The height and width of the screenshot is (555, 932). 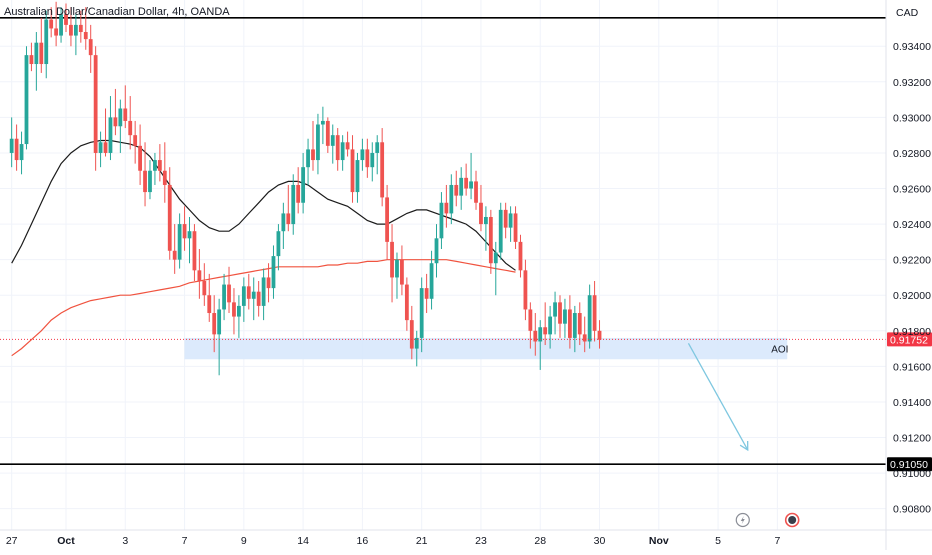 What do you see at coordinates (540, 541) in the screenshot?
I see `time-tick-label: 28` at bounding box center [540, 541].